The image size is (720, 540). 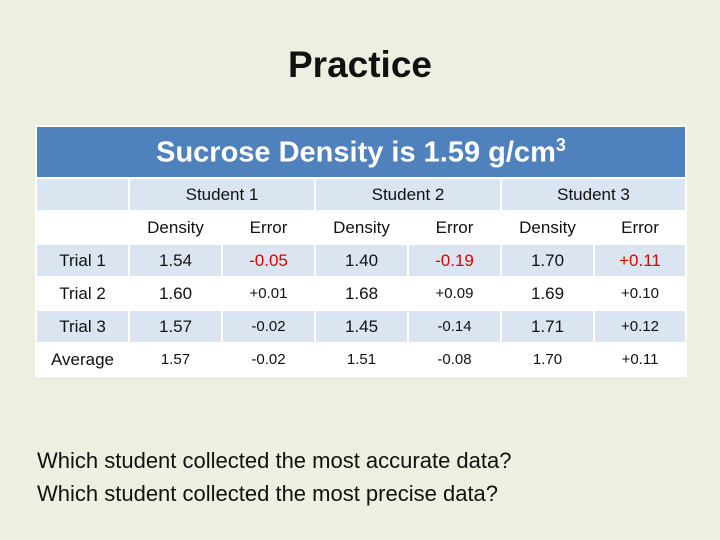 What do you see at coordinates (408, 194) in the screenshot?
I see `student-2-header: Student 2` at bounding box center [408, 194].